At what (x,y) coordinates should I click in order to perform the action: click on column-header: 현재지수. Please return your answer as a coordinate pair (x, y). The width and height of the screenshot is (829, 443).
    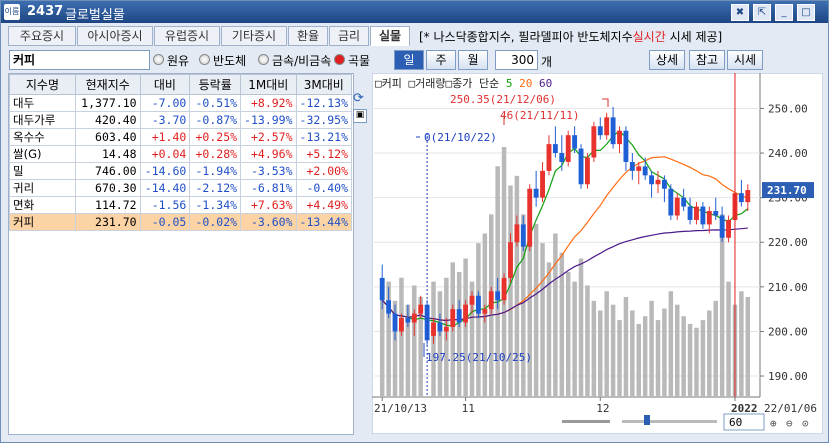
    Looking at the image, I should click on (107, 84).